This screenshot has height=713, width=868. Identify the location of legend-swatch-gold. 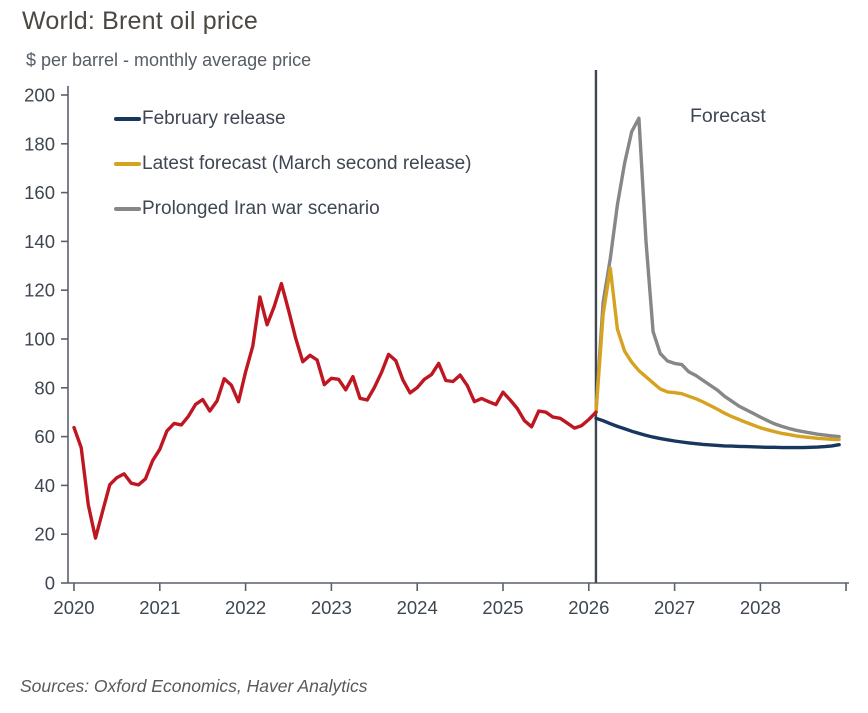
(127, 164).